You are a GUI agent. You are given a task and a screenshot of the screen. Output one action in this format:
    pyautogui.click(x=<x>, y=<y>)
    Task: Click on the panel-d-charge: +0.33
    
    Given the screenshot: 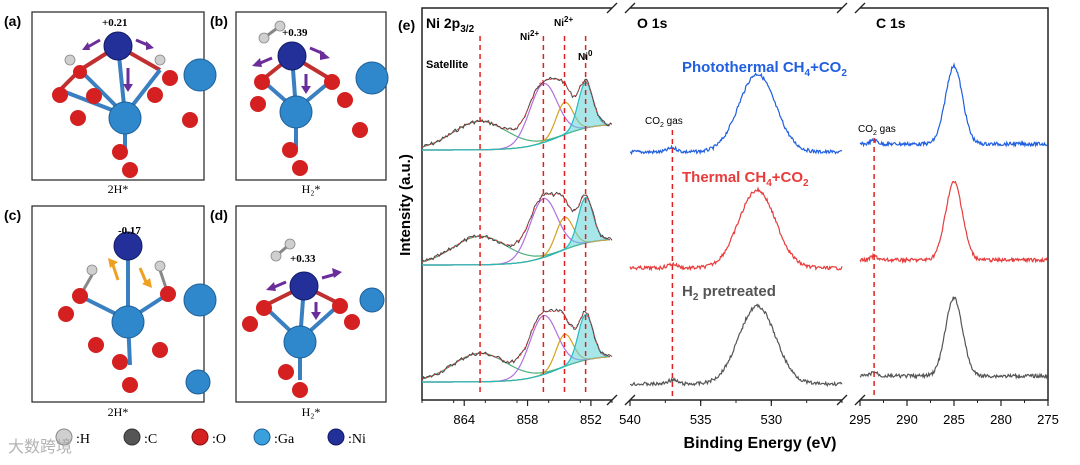 What is the action you would take?
    pyautogui.click(x=303, y=259)
    